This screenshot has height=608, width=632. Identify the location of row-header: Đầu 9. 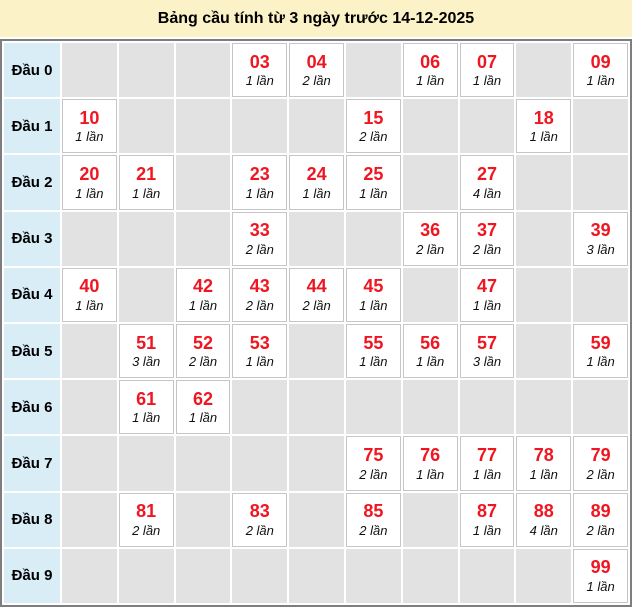
(32, 575).